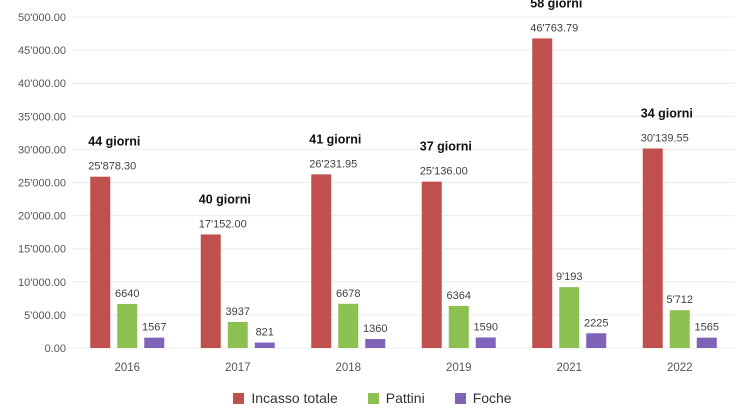 This screenshot has height=411, width=745. I want to click on x-tick-label: 2021, so click(569, 368).